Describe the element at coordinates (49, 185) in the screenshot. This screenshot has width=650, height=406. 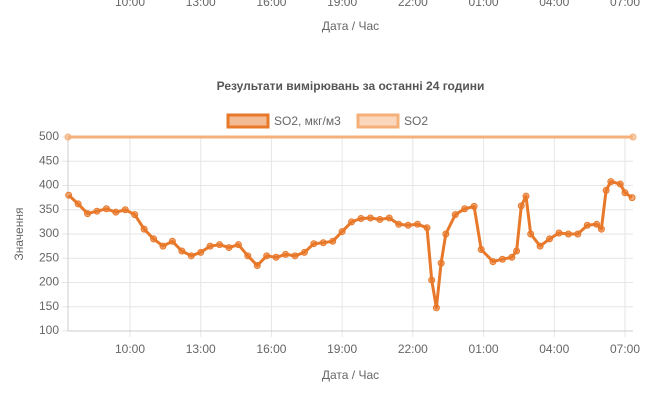
I see `y-tick-label: 400` at that location.